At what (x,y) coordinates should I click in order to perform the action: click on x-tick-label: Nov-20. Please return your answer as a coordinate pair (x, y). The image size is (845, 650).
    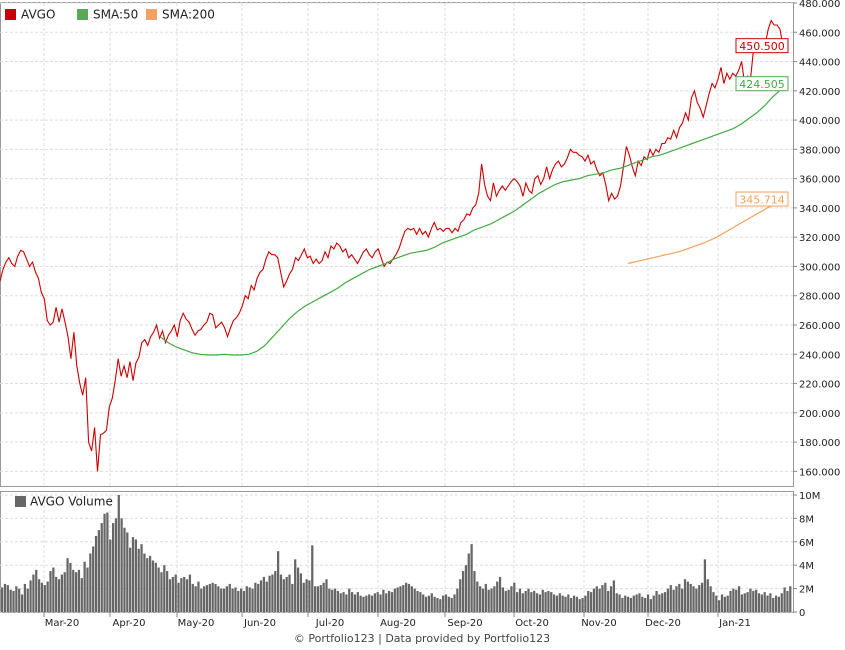
    Looking at the image, I should click on (599, 623).